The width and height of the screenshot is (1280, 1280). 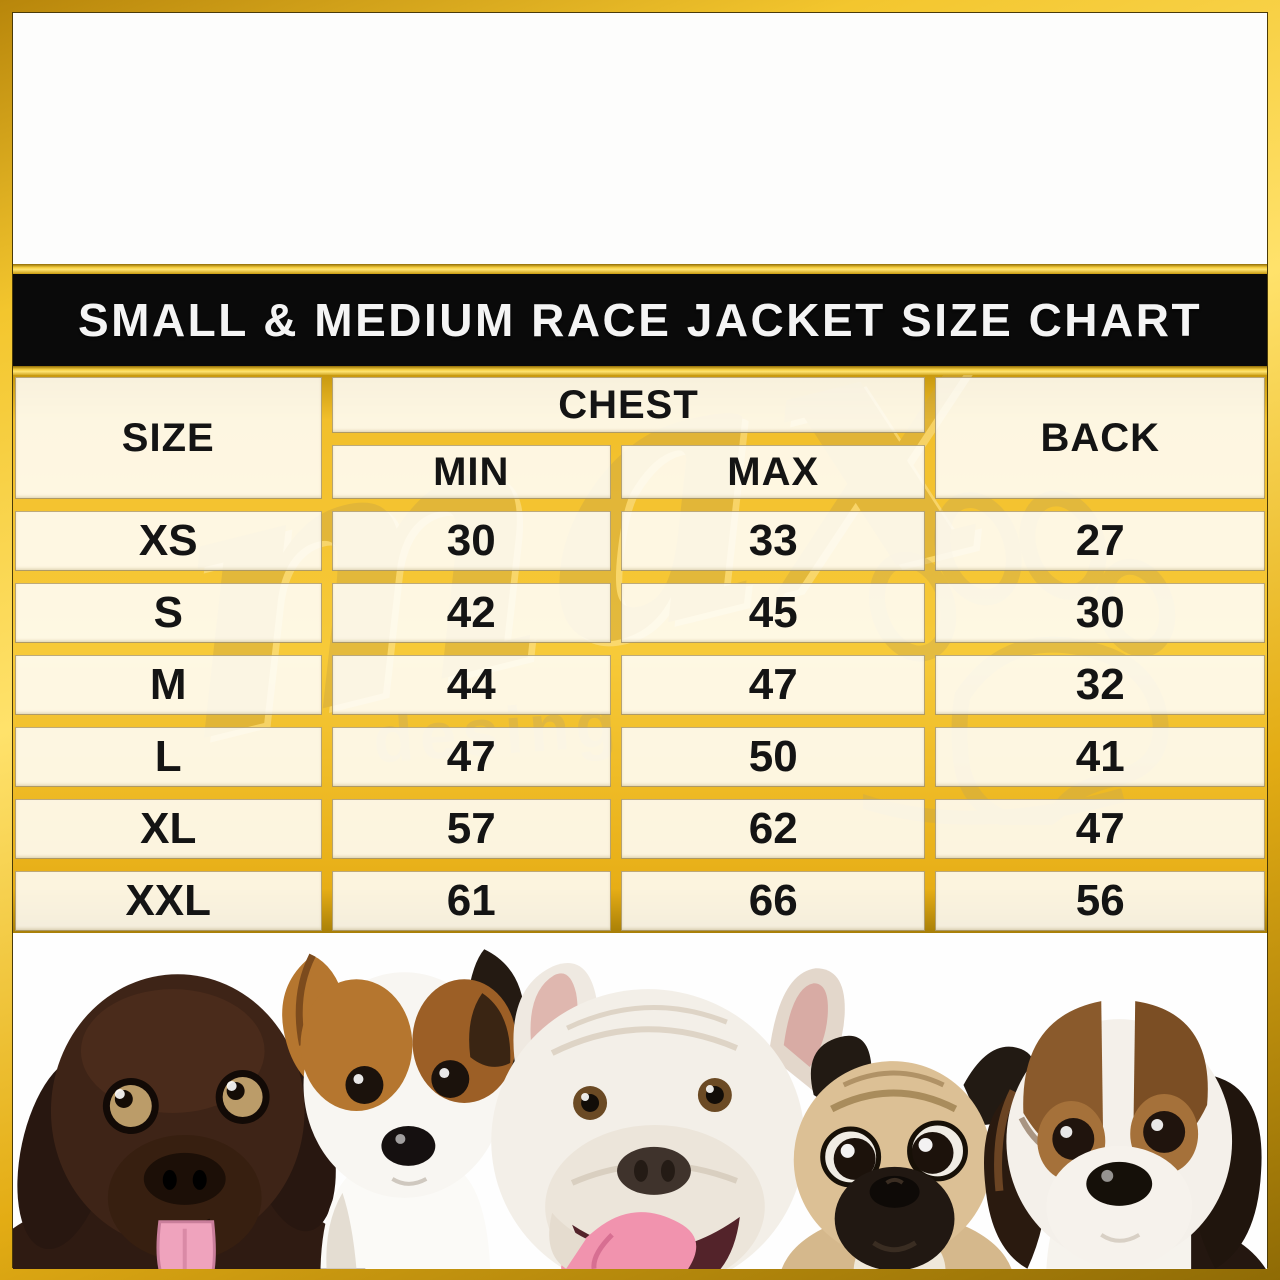 What do you see at coordinates (773, 901) in the screenshot?
I see `row-xxl-max: 66` at bounding box center [773, 901].